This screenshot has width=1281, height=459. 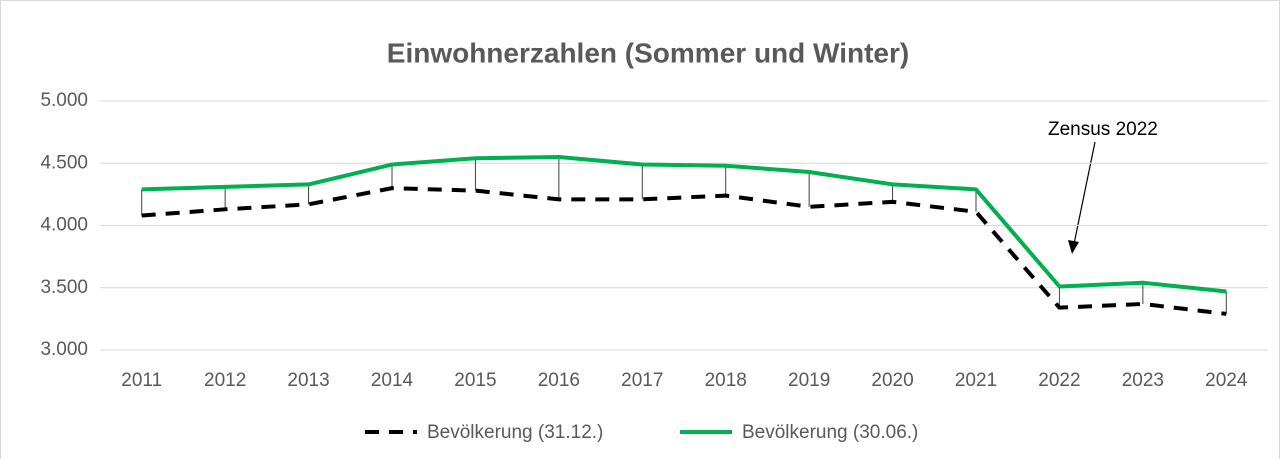 I want to click on legend-label: Bevölkerung (31.12.), so click(x=515, y=432).